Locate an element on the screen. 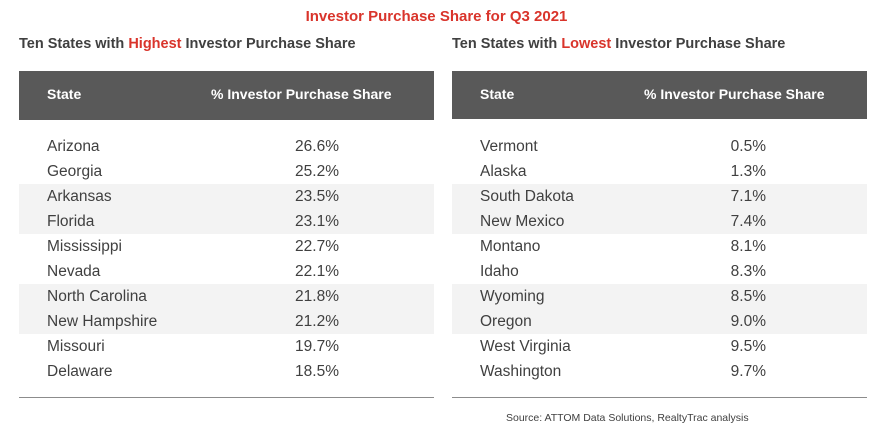 This screenshot has height=439, width=873. share-cell: 9.0% is located at coordinates (748, 321).